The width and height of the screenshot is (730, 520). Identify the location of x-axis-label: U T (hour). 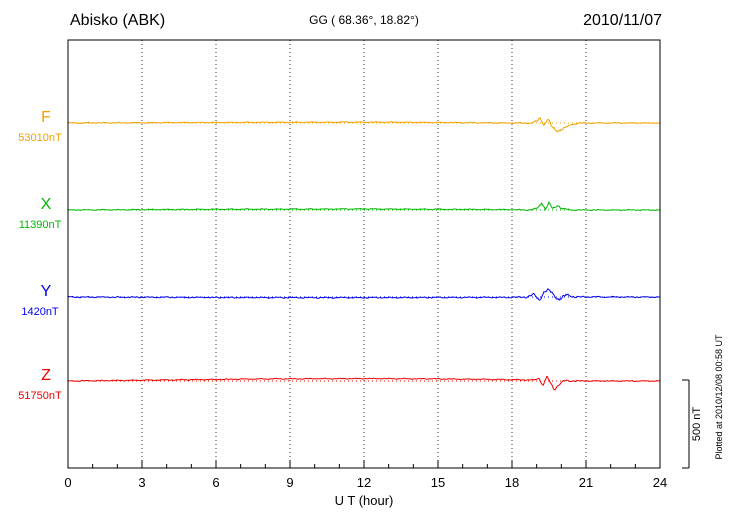
(364, 500).